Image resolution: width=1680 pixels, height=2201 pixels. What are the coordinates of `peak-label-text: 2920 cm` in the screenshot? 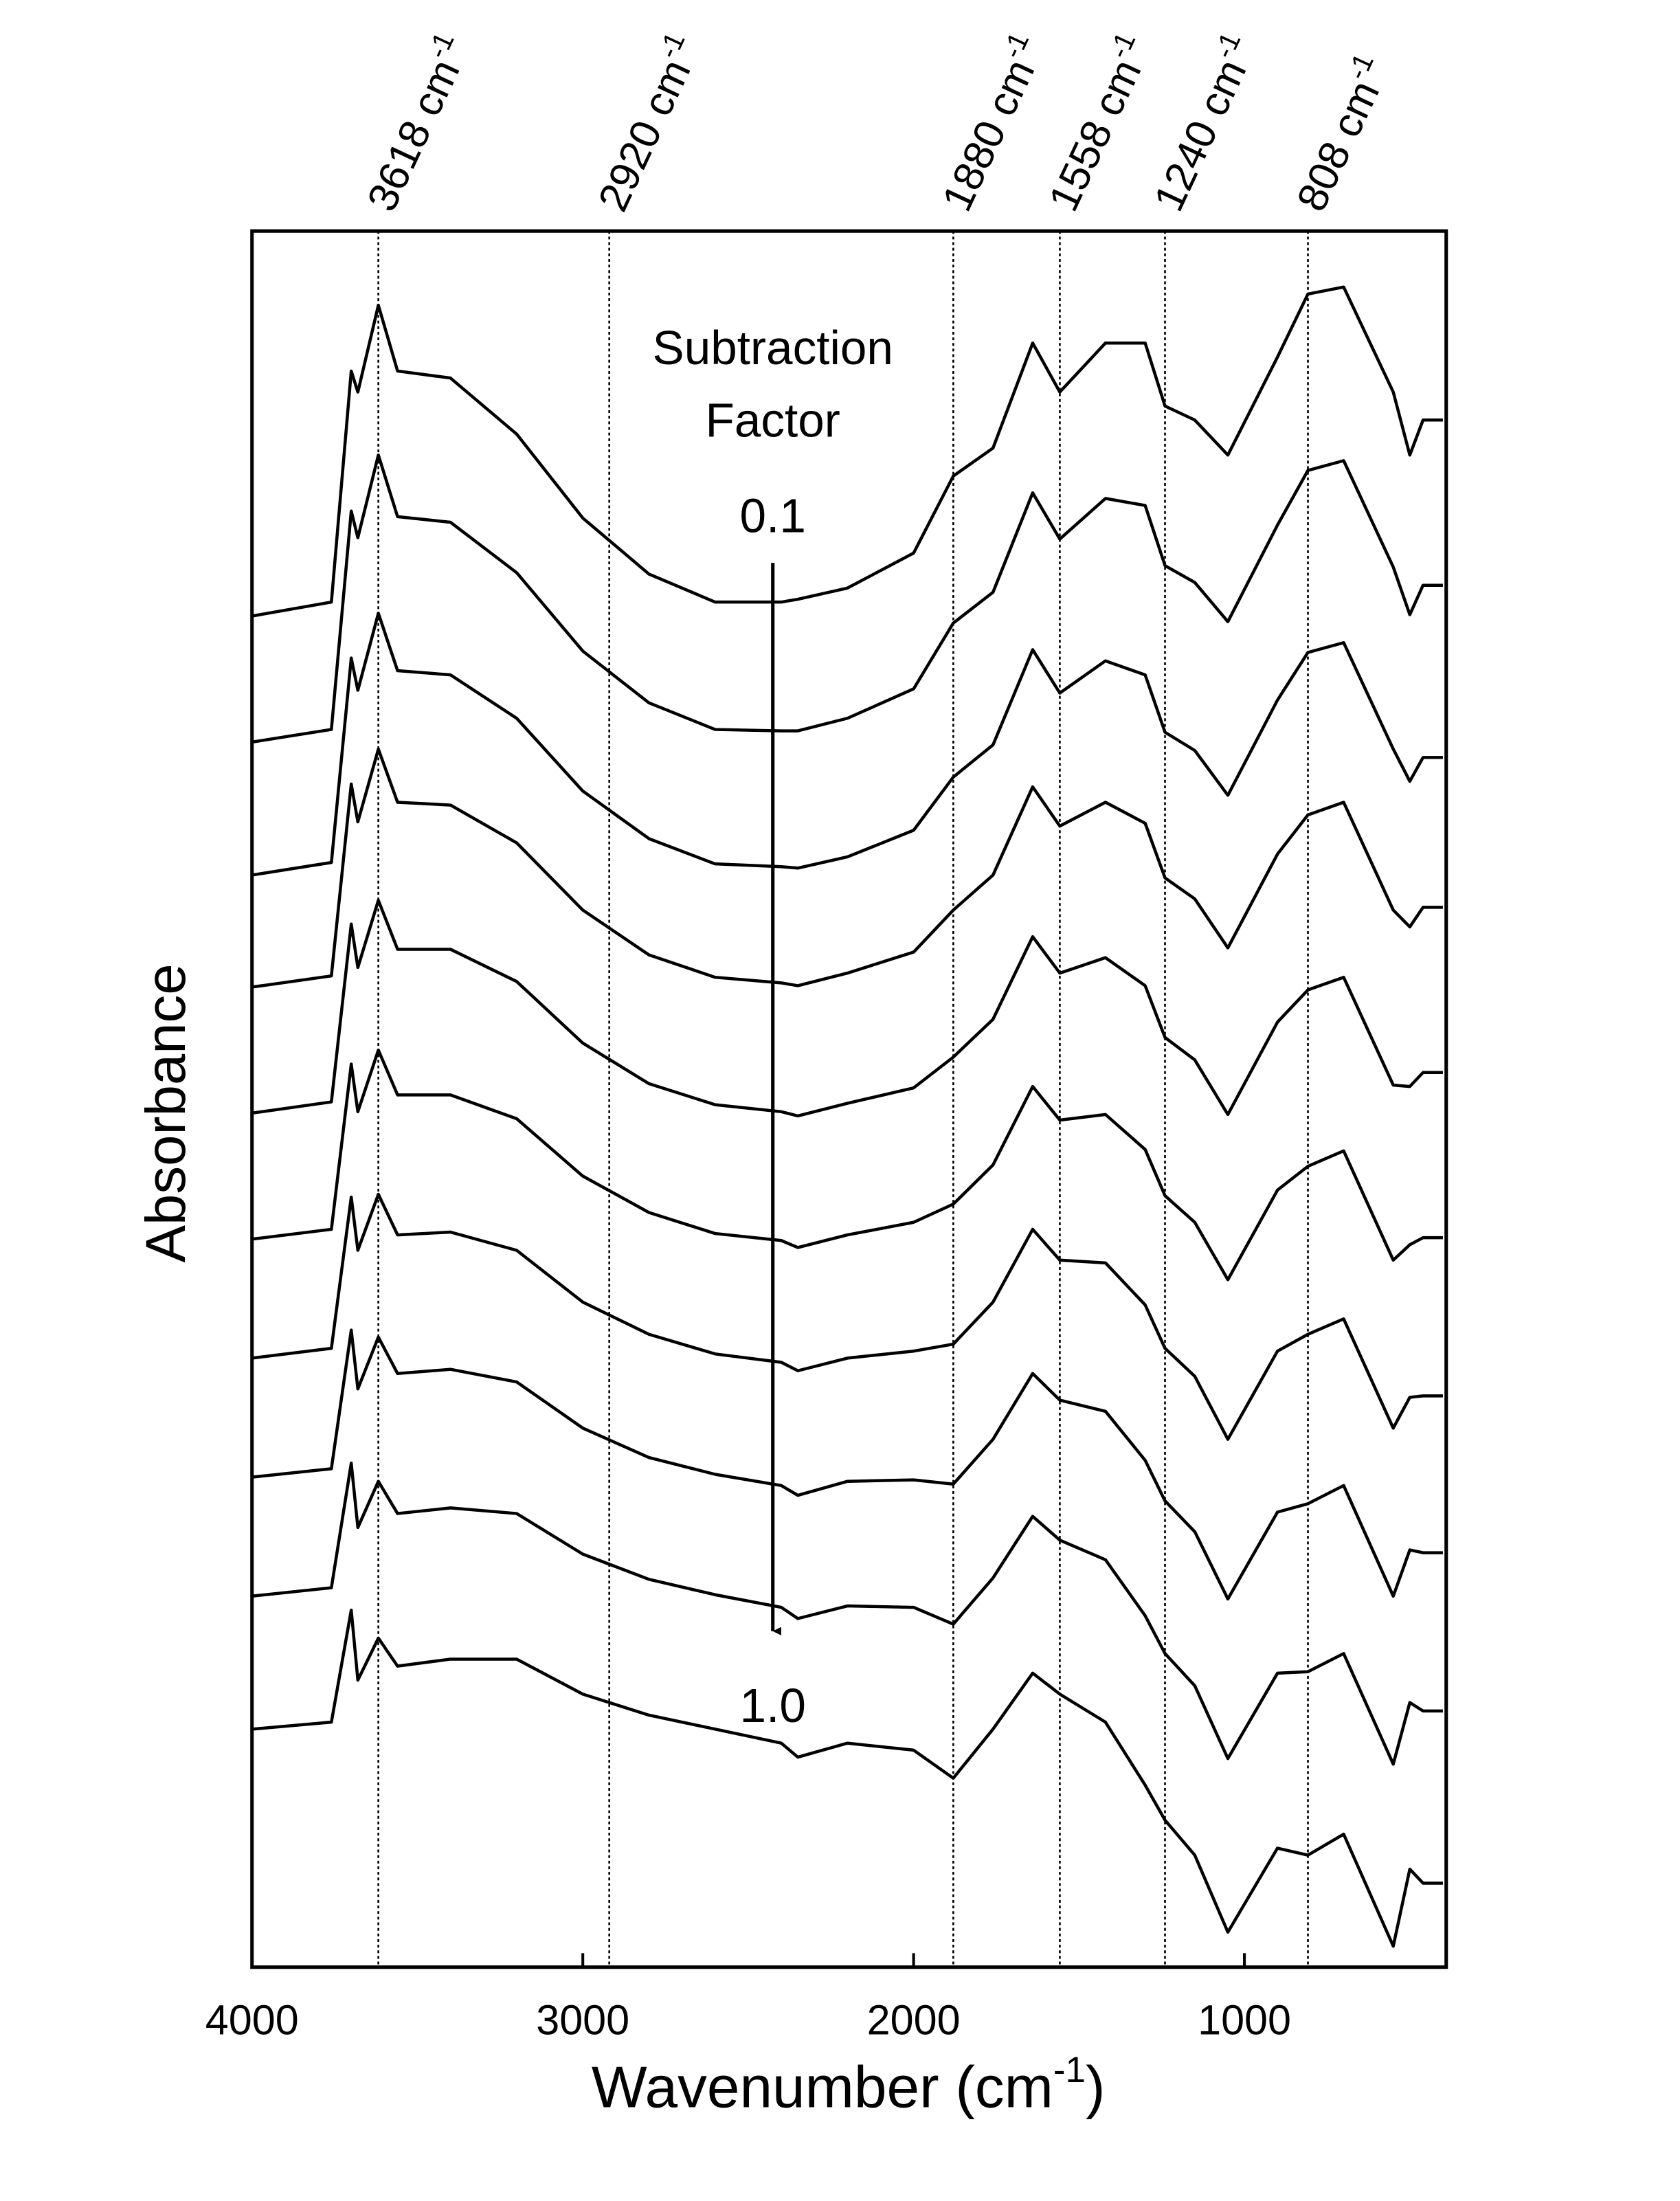 It's located at (644, 135).